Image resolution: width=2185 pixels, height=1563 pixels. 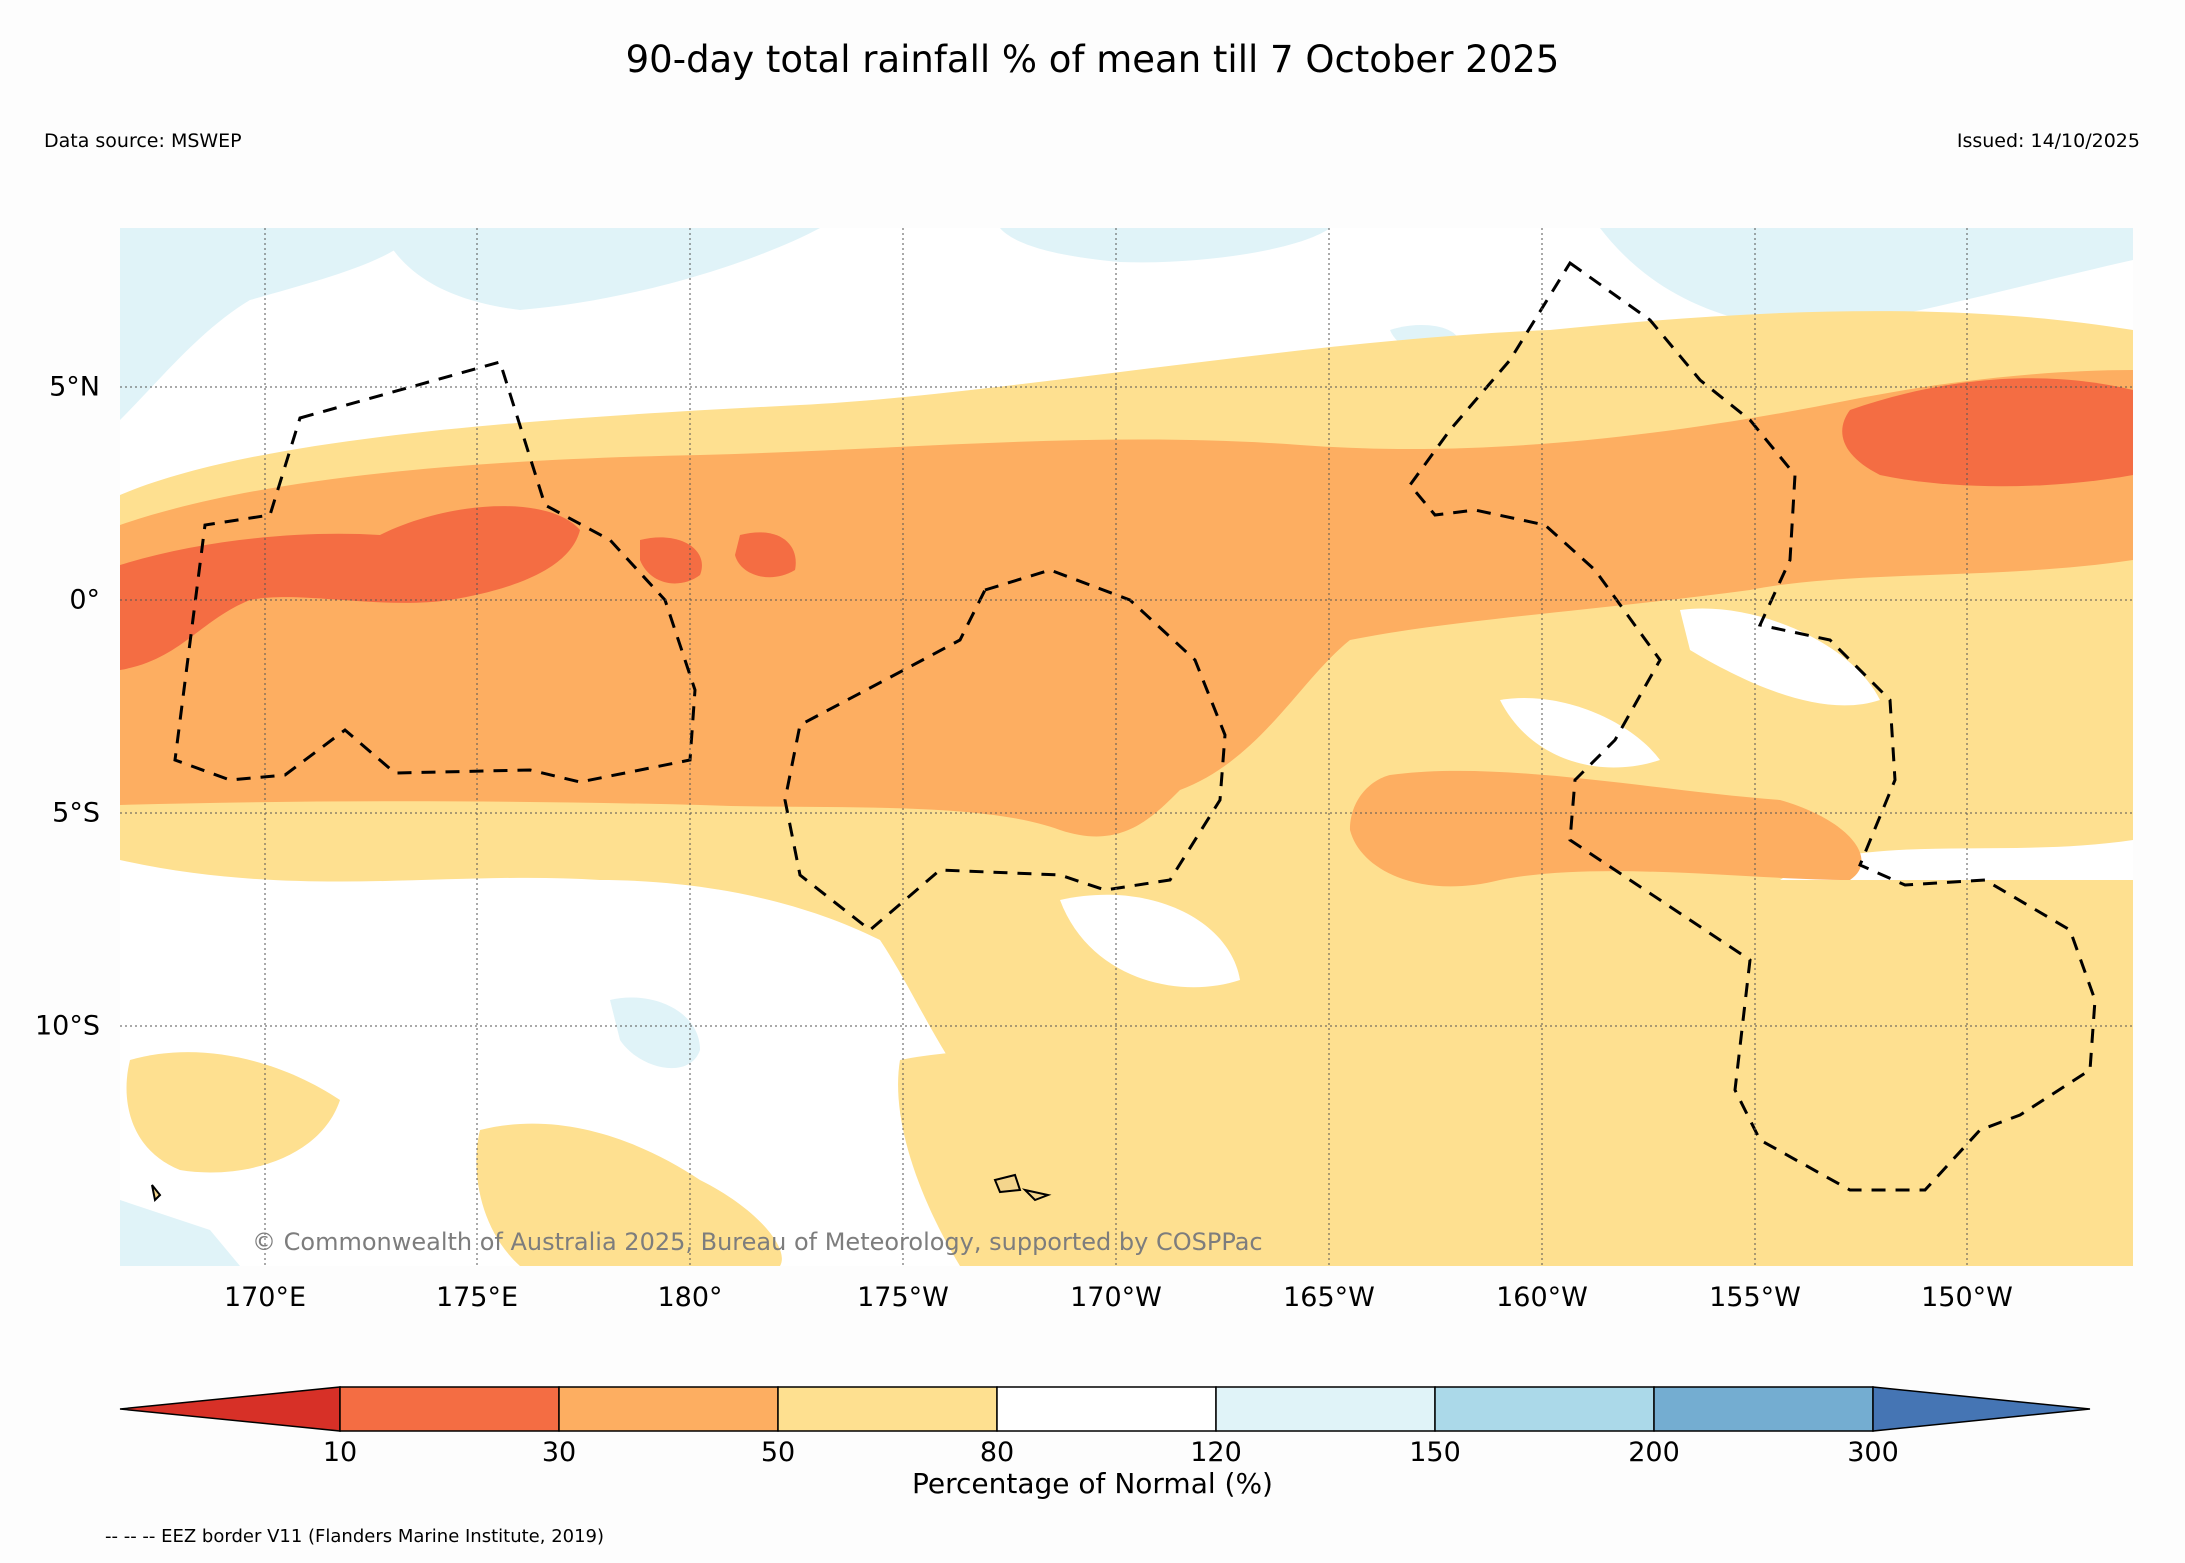 I want to click on lon-label-155w: 155°W, so click(x=1755, y=1297).